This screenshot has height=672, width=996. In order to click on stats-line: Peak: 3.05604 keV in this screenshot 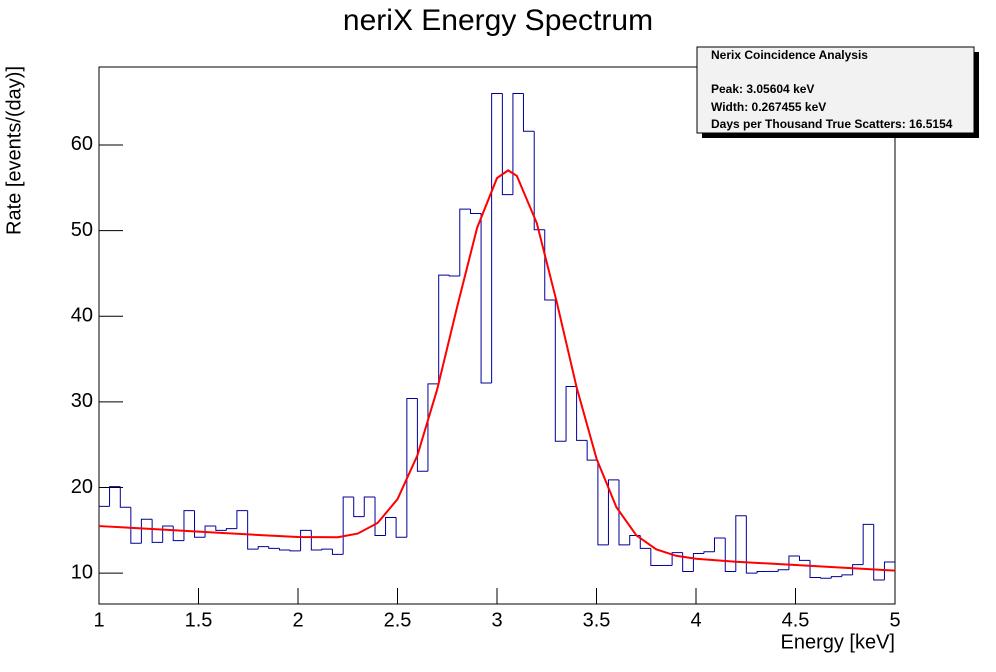, I will do `click(762, 89)`.